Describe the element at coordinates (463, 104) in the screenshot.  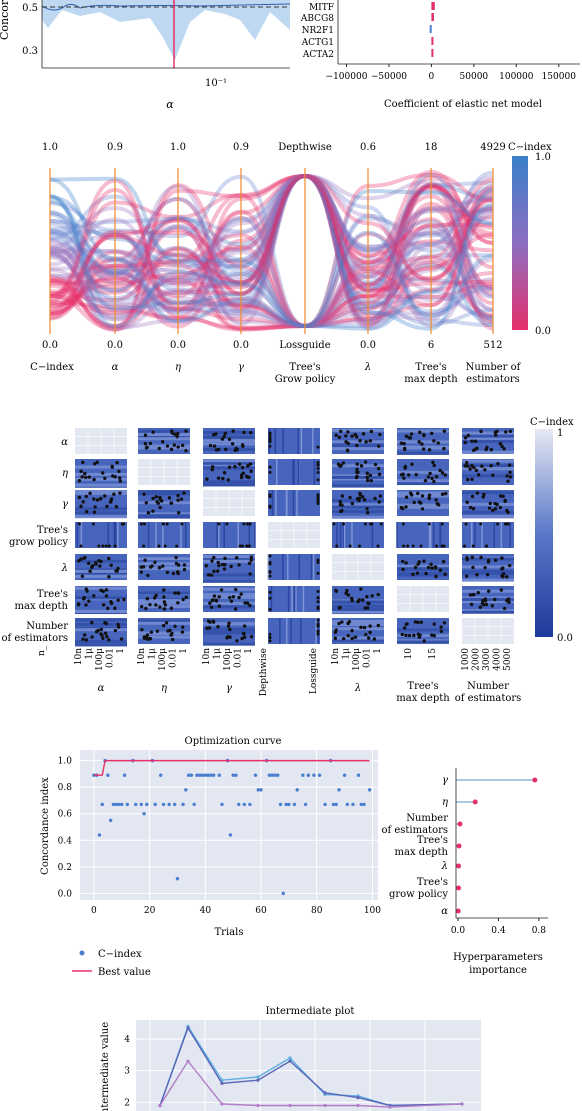
I see `panel-b-xlabel: Coefficient of elastic net model` at that location.